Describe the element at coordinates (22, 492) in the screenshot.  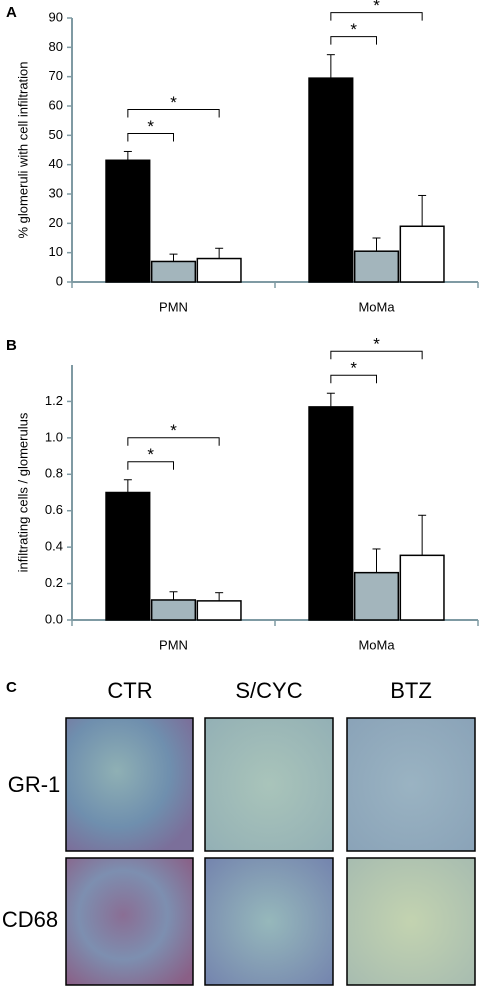
I see `y-axis-label: infiltrating cells / glomerulus` at that location.